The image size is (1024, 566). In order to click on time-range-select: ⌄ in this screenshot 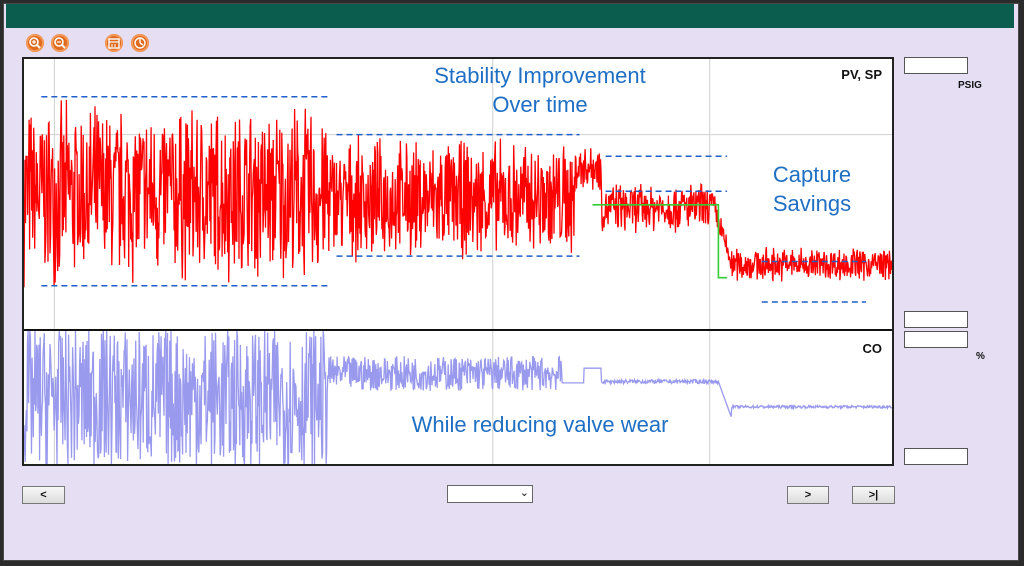, I will do `click(490, 494)`.